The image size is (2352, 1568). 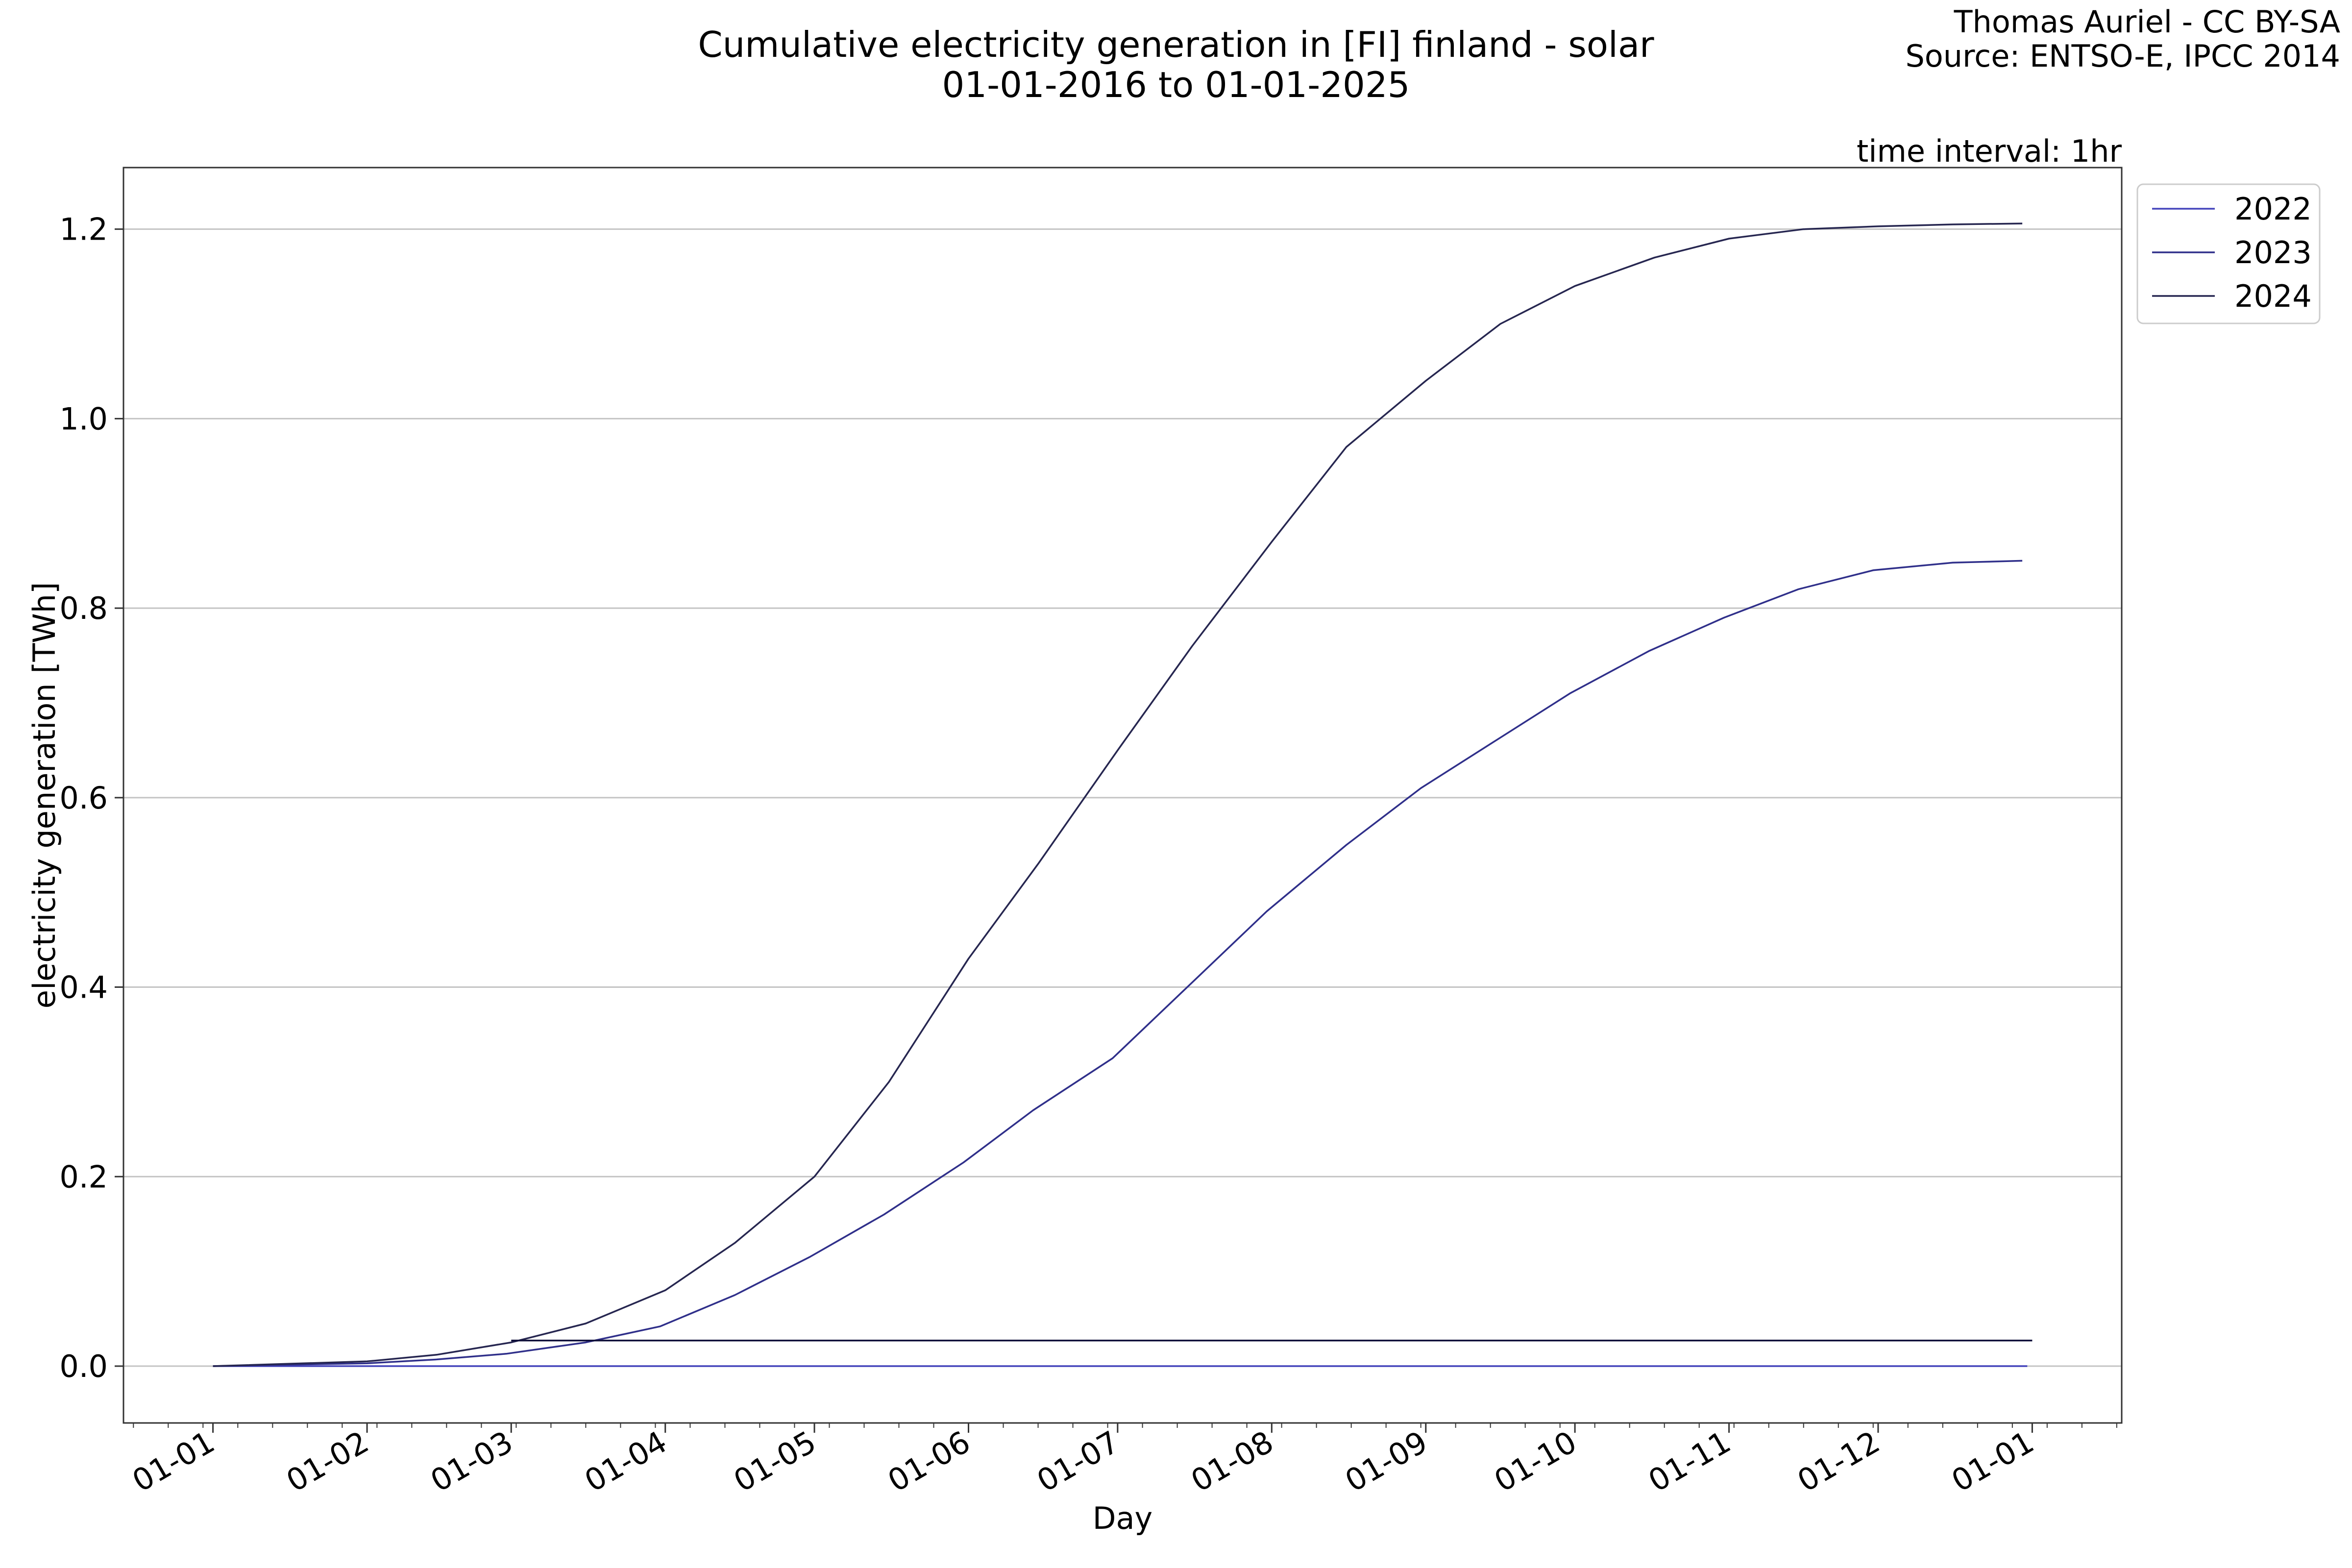 What do you see at coordinates (775, 1461) in the screenshot?
I see `x-tick-label: 01-05` at bounding box center [775, 1461].